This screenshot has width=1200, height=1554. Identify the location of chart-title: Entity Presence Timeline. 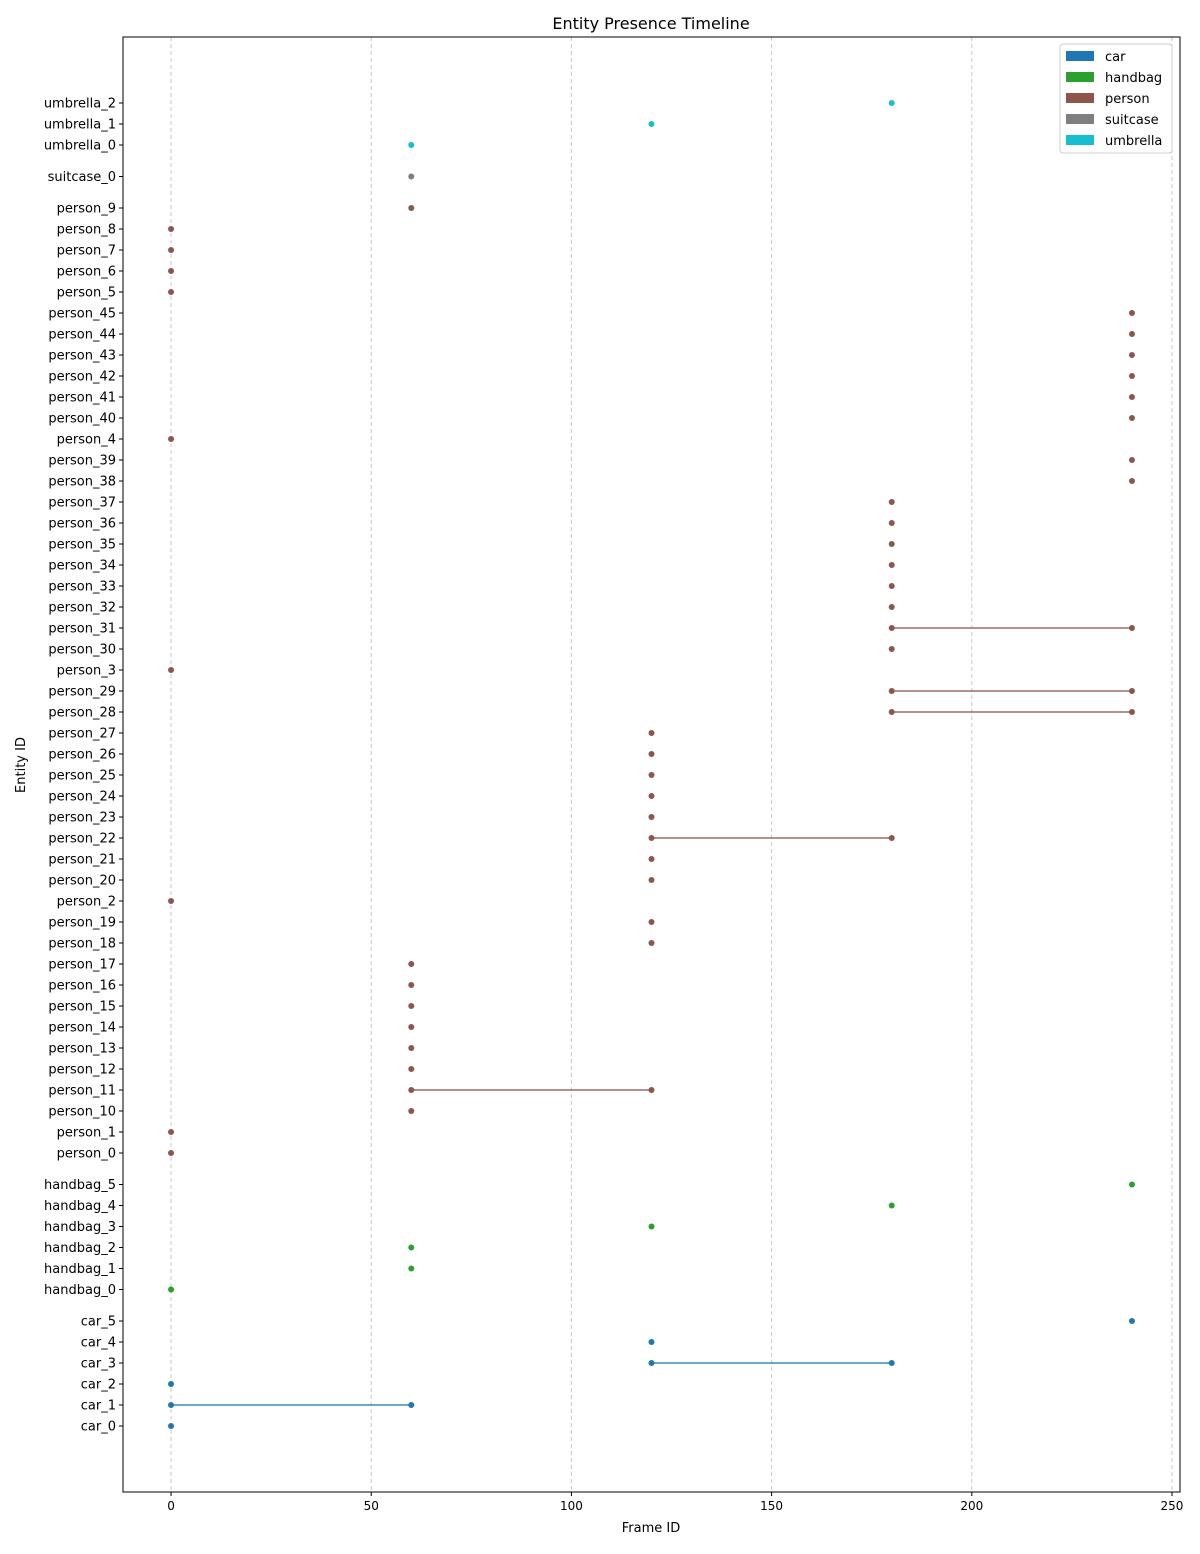
(650, 23).